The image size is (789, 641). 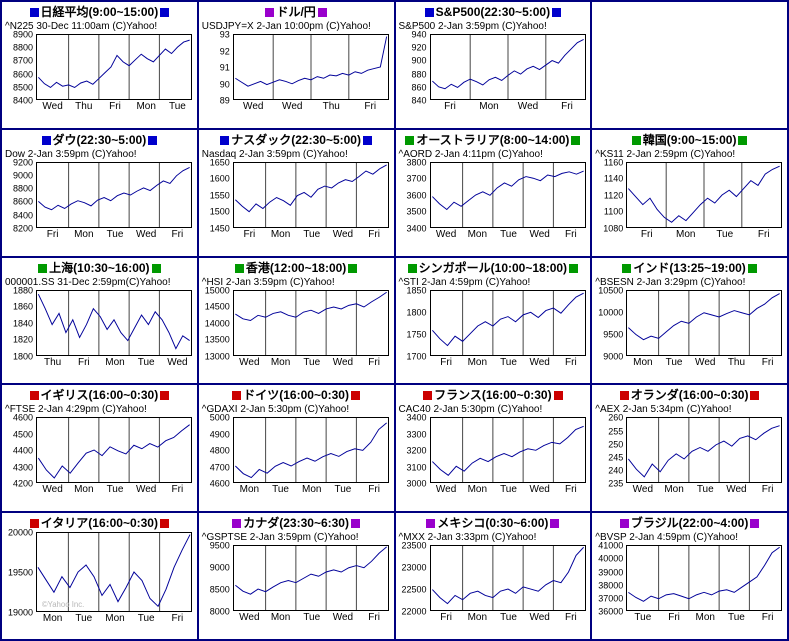 What do you see at coordinates (99, 523) in the screenshot?
I see `chart-title: イタリア(16:00~0:30)` at bounding box center [99, 523].